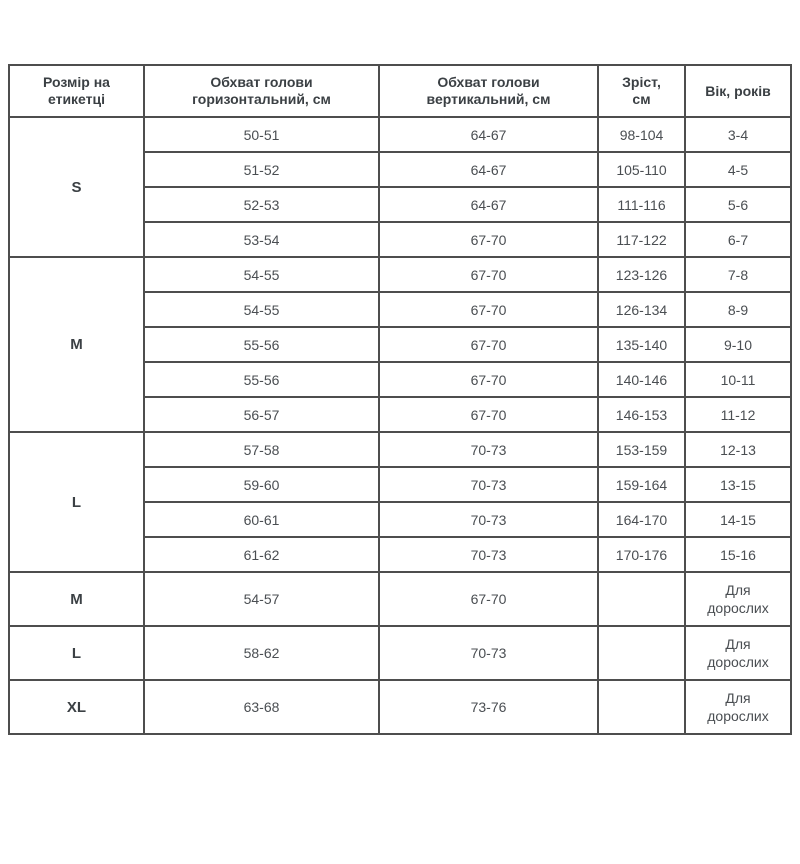 This screenshot has height=864, width=800. I want to click on cell-age: 3-4, so click(738, 134).